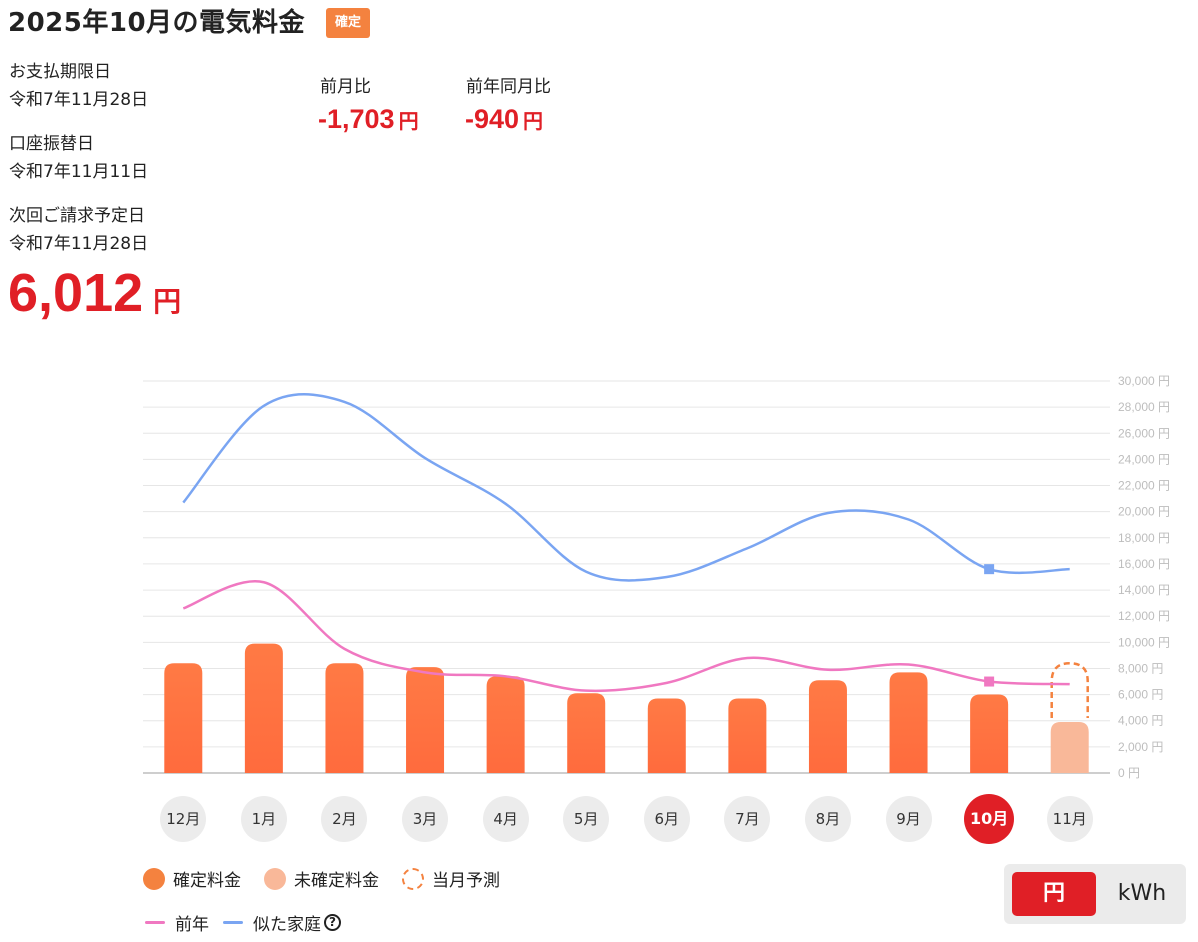 This screenshot has width=1198, height=942. Describe the element at coordinates (356, 119) in the screenshot. I see `prev-month-diff-value: -1,703` at that location.